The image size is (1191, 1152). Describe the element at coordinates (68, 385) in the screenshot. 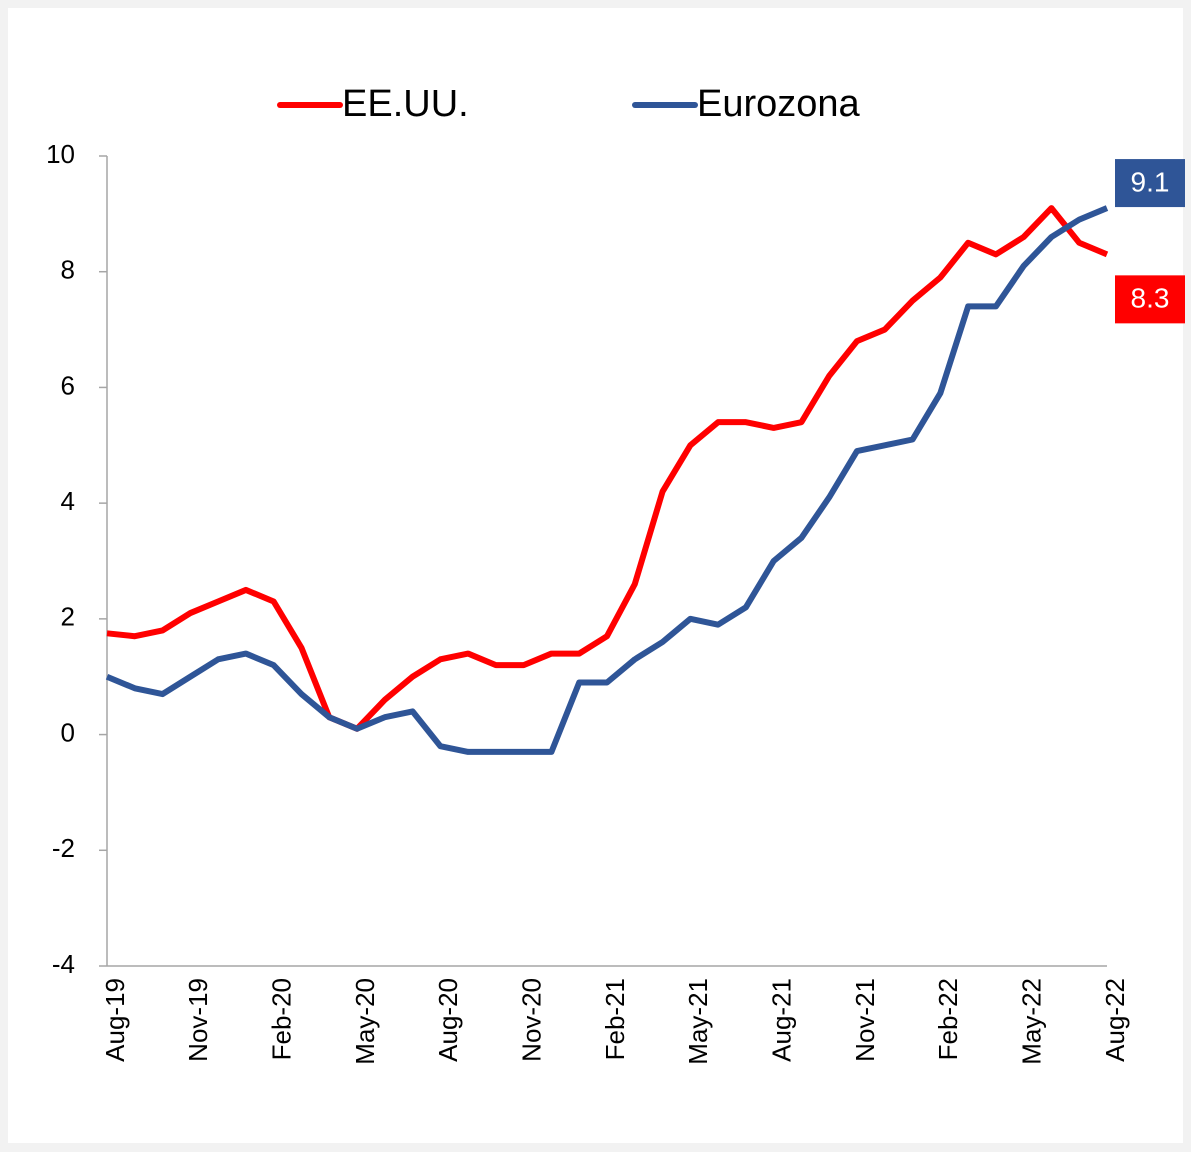

I see `y-tick-label: 6` at that location.